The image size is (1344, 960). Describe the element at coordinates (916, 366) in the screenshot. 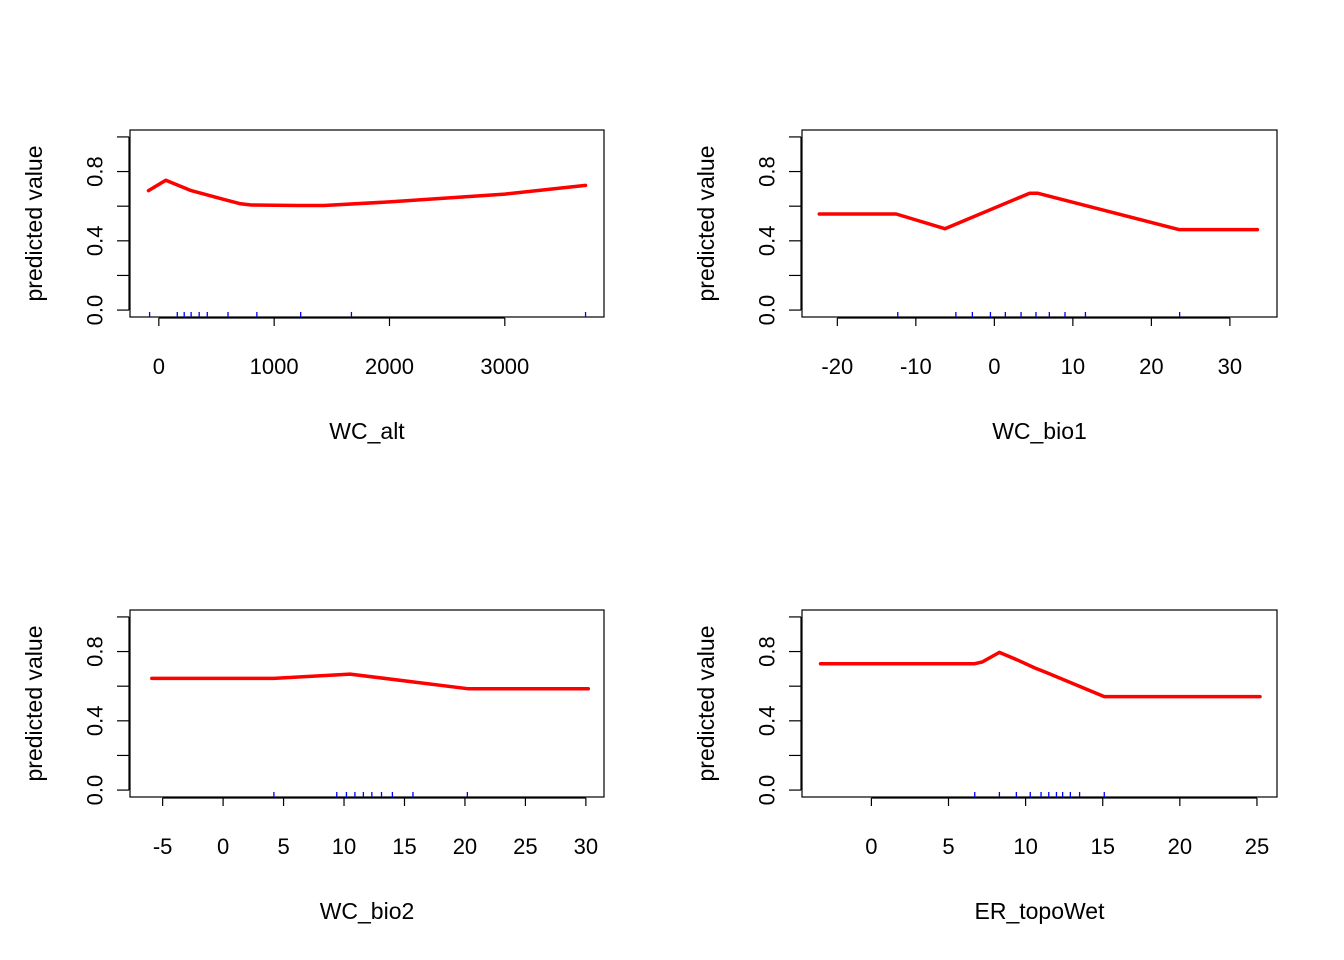

I see `x-tick-label: -10` at that location.